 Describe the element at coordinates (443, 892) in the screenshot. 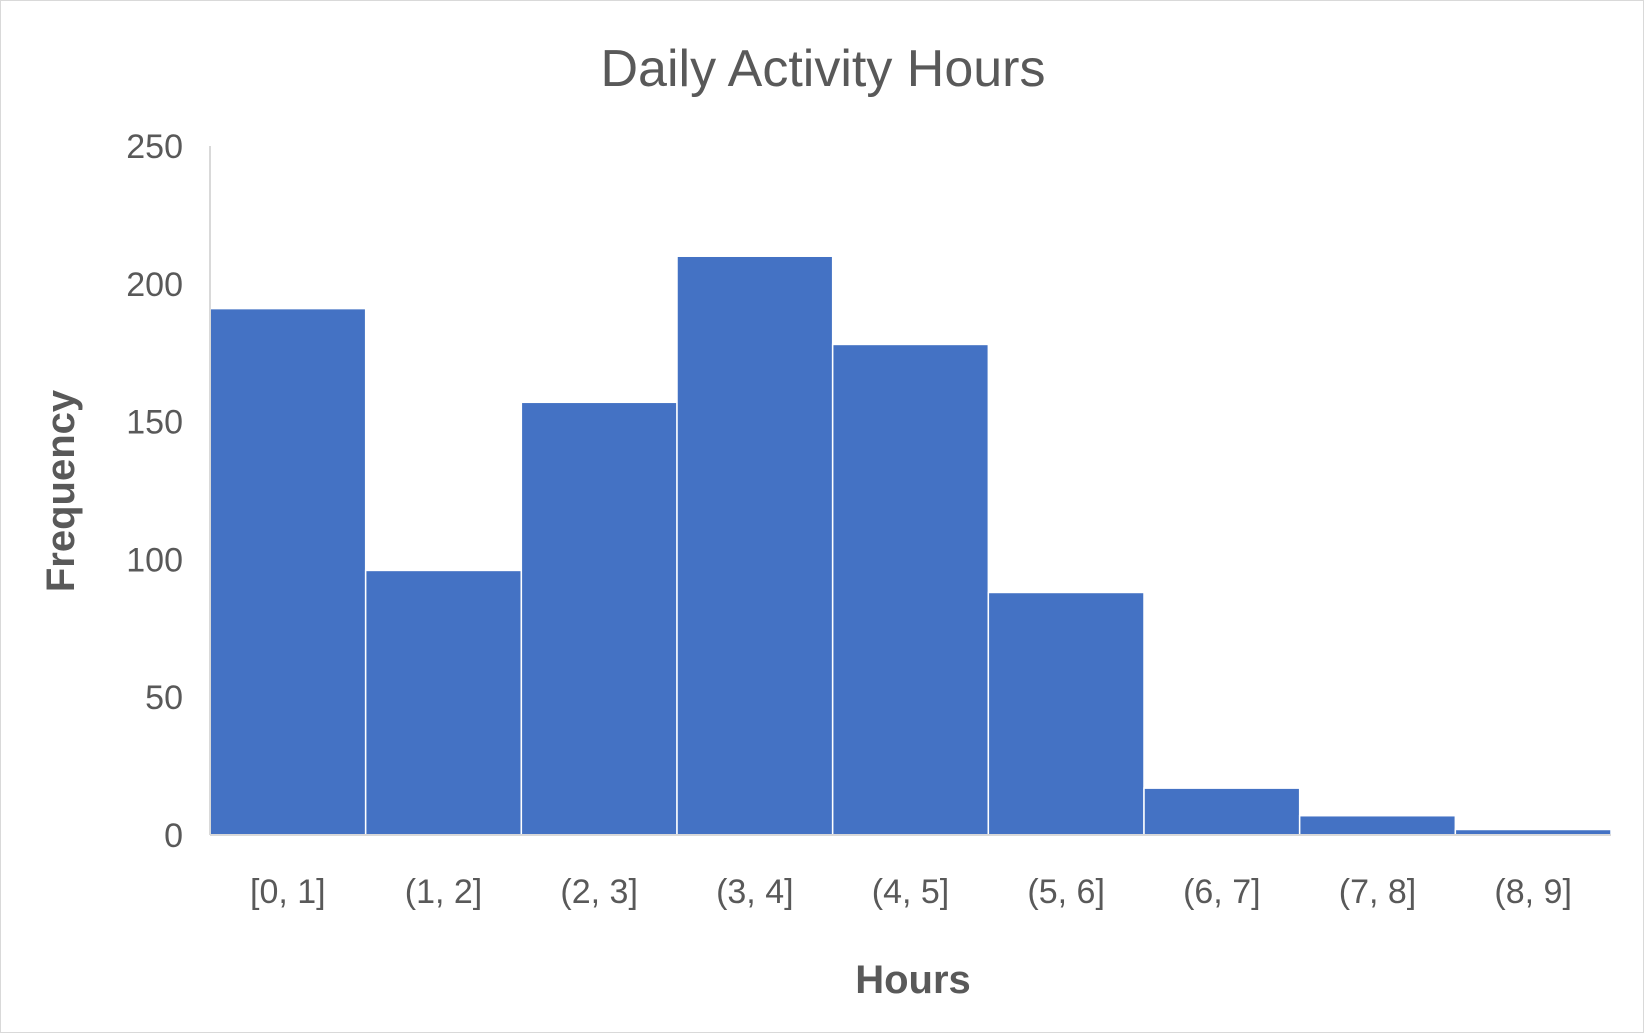

I see `x-tick-label: (1, 2]` at that location.